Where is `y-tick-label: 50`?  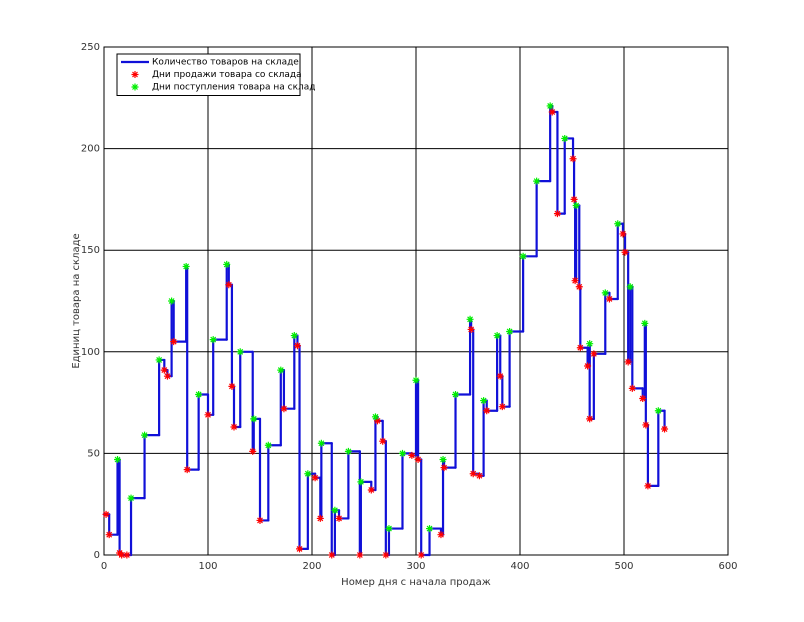
y-tick-label: 50 is located at coordinates (93, 453).